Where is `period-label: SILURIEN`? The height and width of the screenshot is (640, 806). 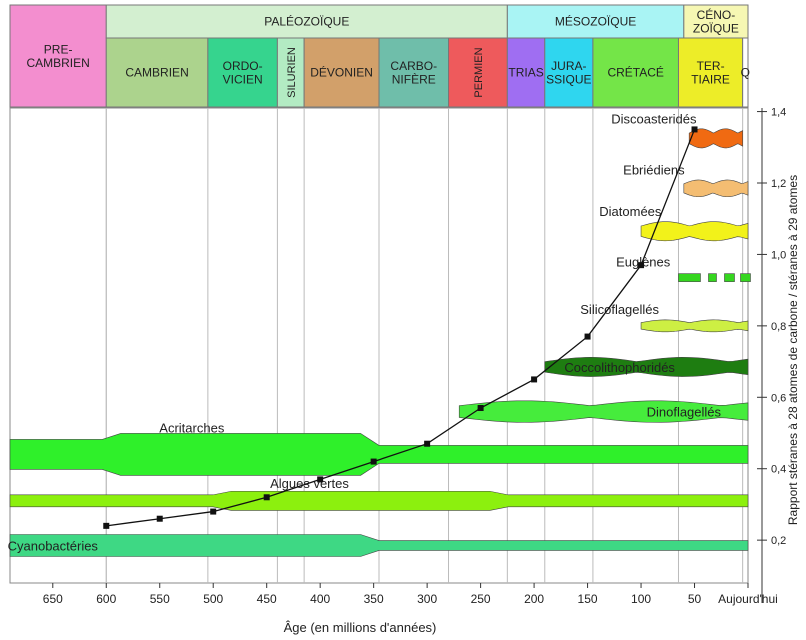
period-label: SILURIEN is located at coordinates (292, 72).